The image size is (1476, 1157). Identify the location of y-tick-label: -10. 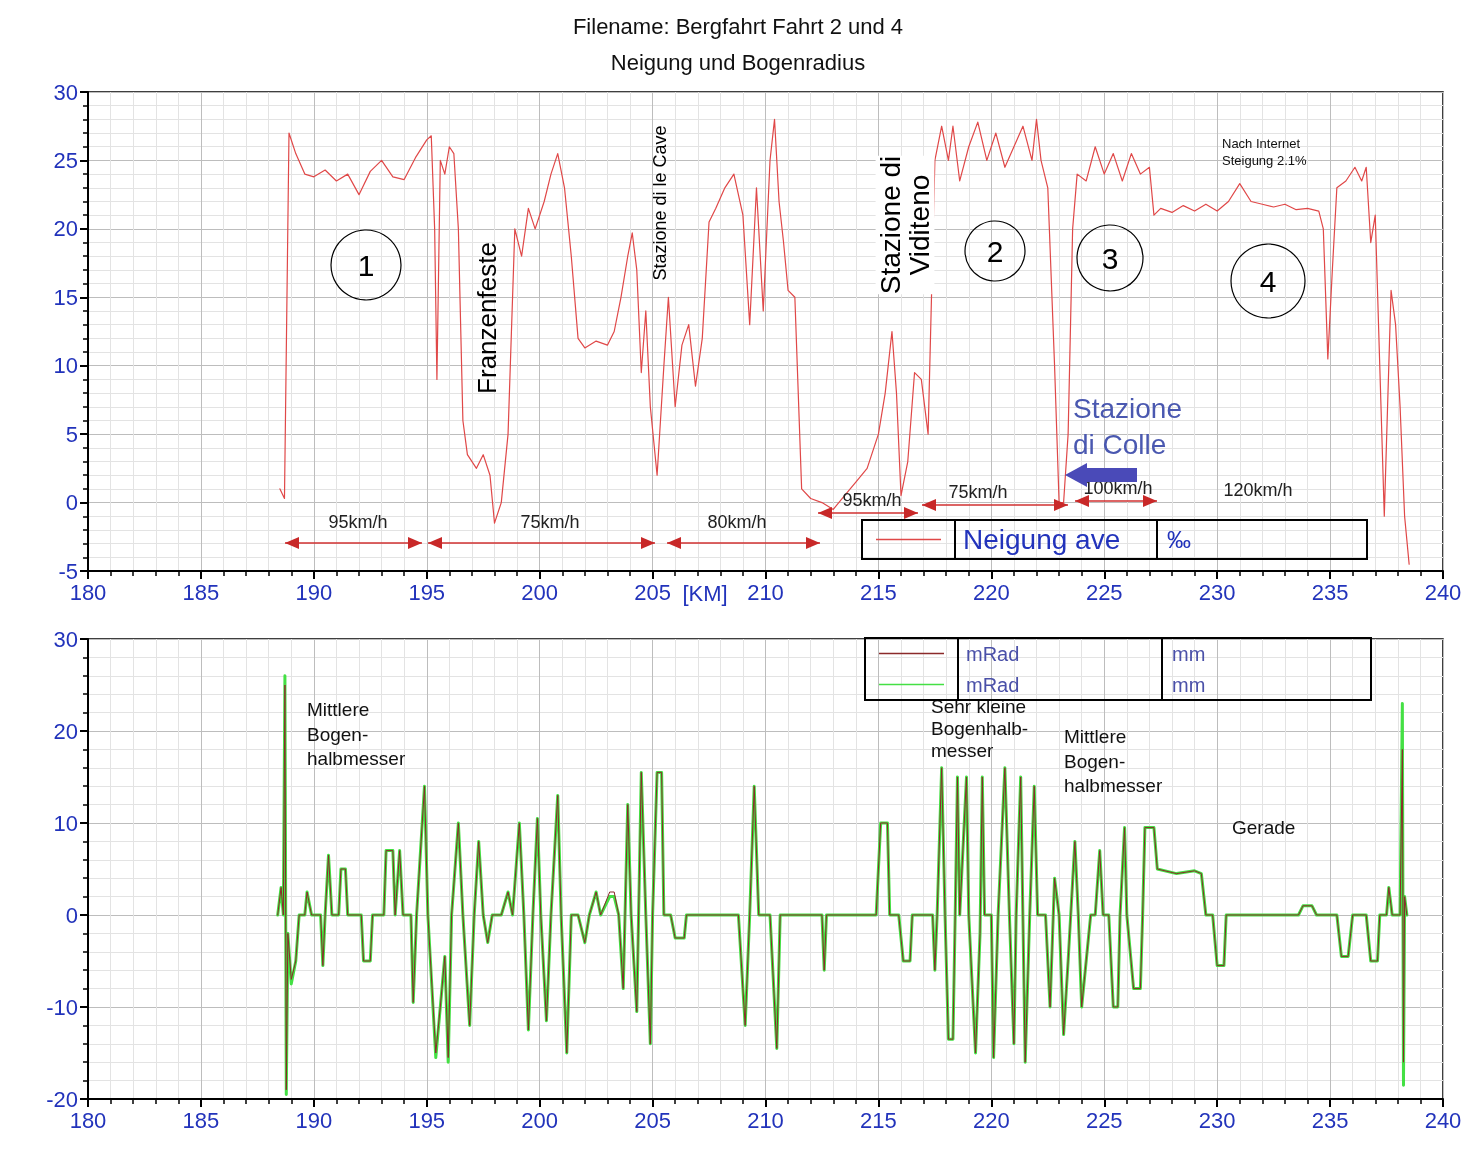
(62, 1007).